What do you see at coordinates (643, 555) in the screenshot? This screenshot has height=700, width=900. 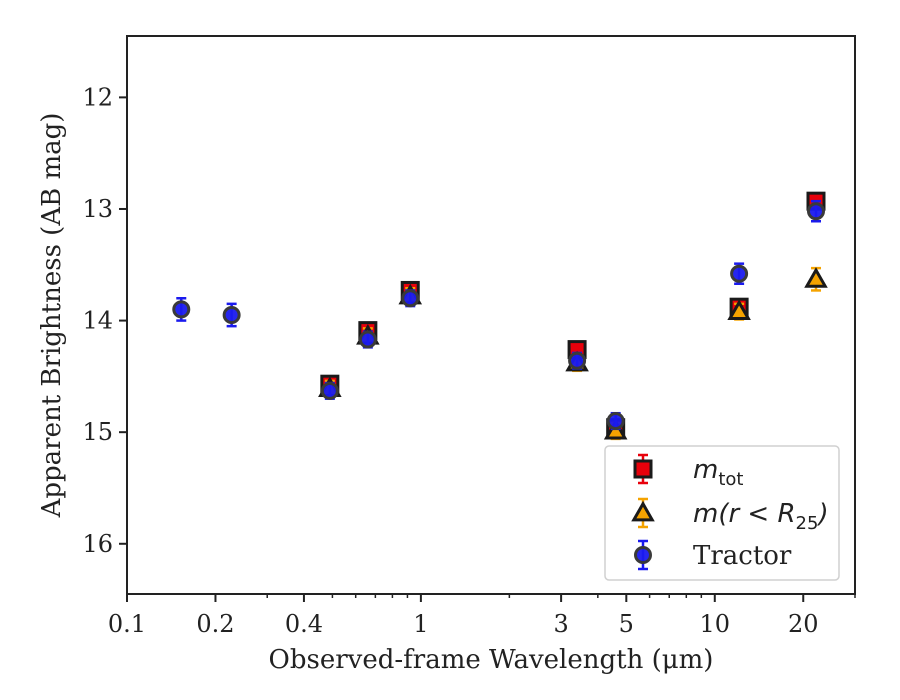 I see `legend-marker-circle` at bounding box center [643, 555].